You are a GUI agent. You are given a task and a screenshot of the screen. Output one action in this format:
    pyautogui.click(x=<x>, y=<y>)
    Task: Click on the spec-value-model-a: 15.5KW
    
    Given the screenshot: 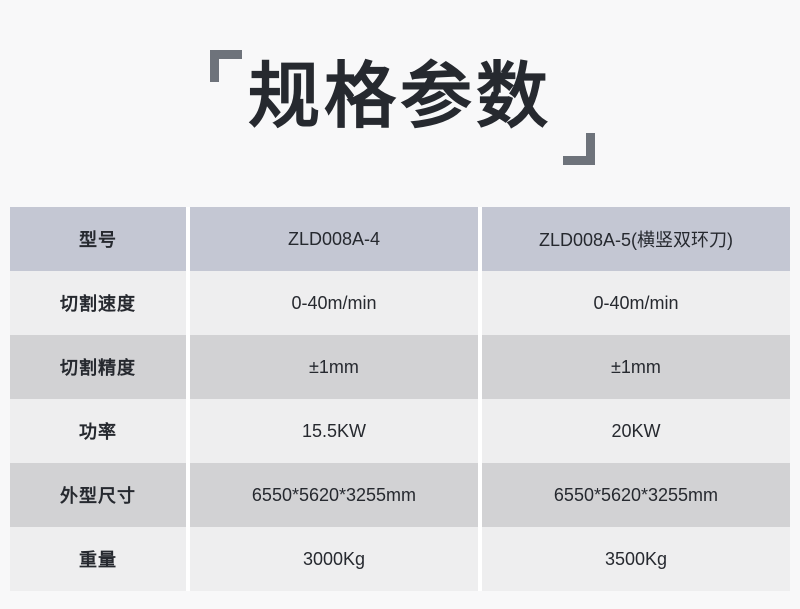 What is the action you would take?
    pyautogui.click(x=336, y=431)
    